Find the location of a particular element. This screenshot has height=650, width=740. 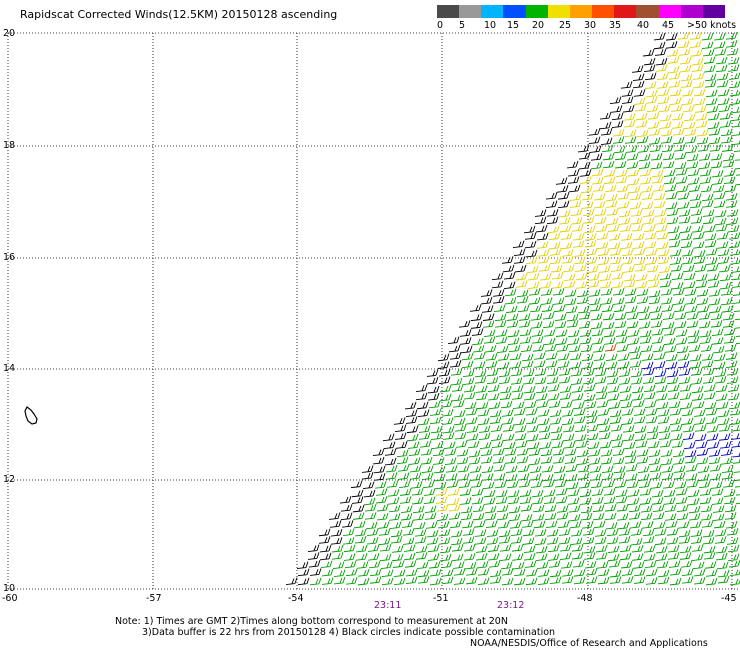

lat-label-16: 16 is located at coordinates (9, 257).